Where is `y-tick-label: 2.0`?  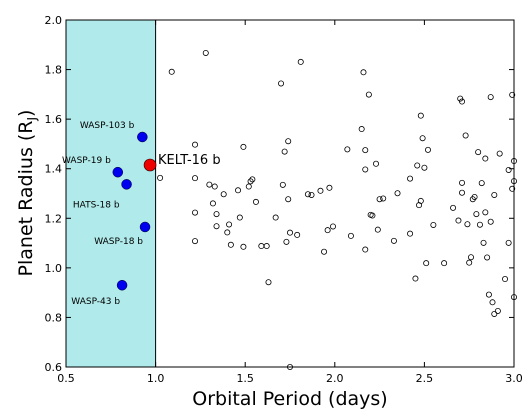
y-tick-label: 2.0 is located at coordinates (54, 20).